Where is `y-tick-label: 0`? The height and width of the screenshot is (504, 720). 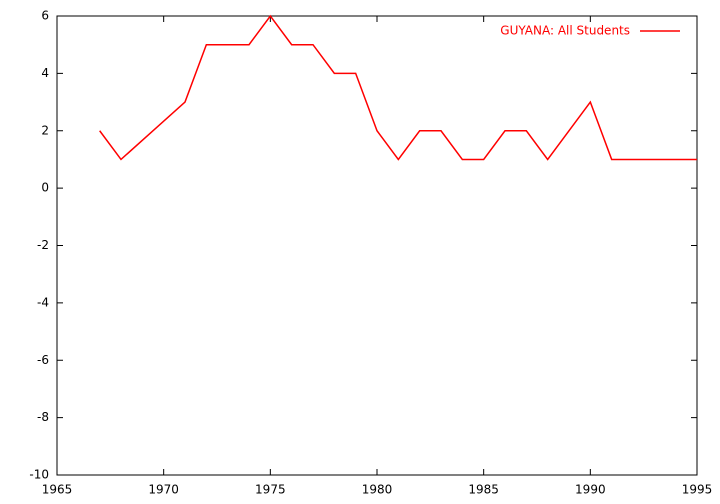
y-tick-label: 0 is located at coordinates (45, 188).